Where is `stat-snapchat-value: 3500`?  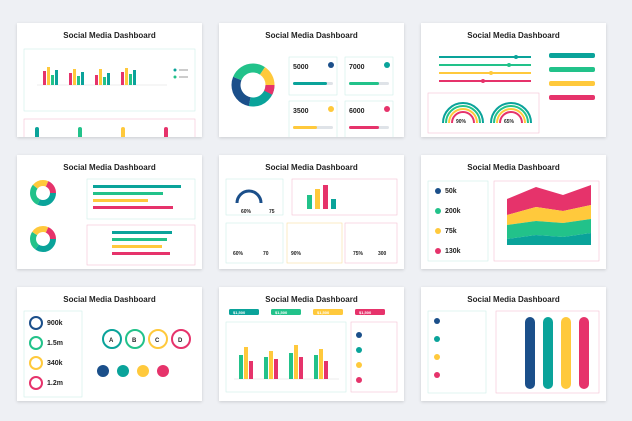 stat-snapchat-value: 3500 is located at coordinates (301, 111).